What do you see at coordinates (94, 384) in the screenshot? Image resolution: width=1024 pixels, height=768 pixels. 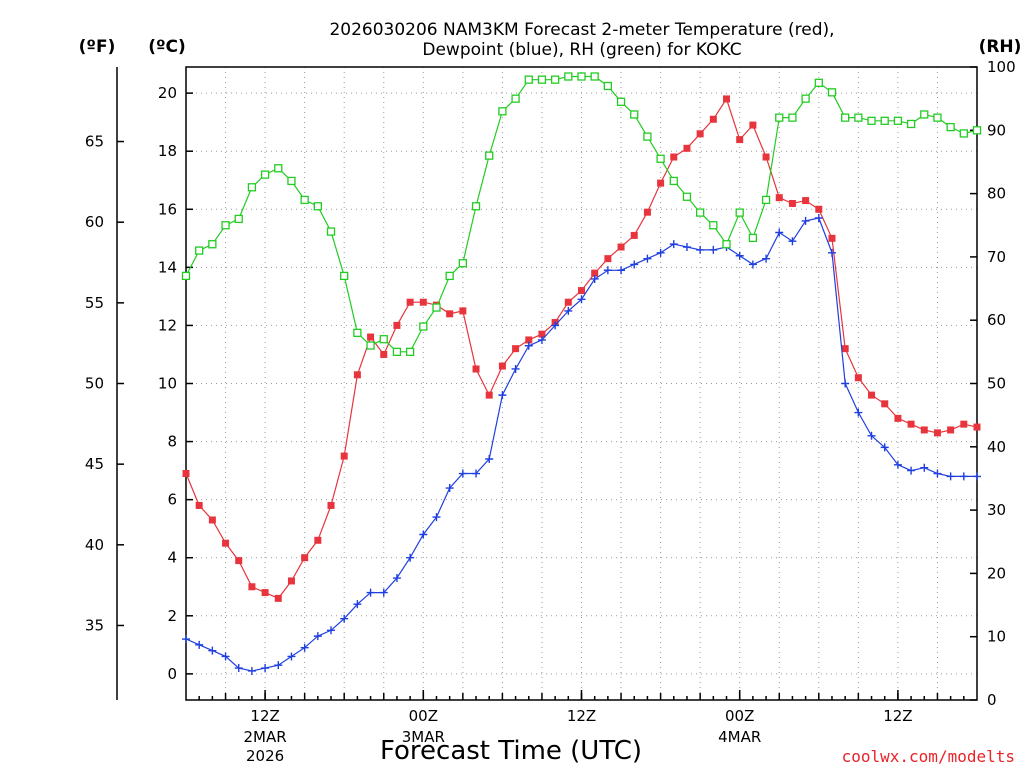 I see `fahrenheit-tick-label: 50` at bounding box center [94, 384].